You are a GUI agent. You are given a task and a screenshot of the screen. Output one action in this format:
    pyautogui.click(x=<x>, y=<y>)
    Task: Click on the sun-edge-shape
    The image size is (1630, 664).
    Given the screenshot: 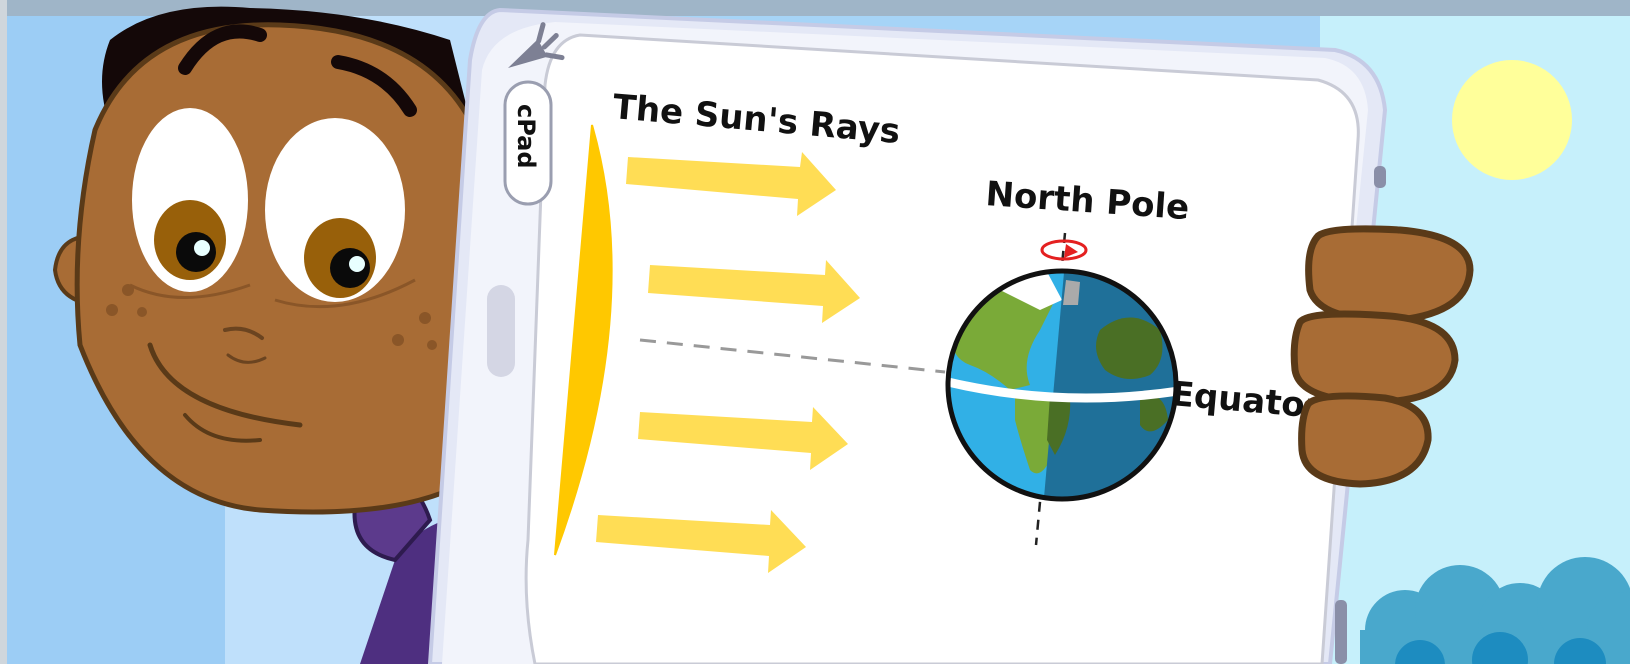 What is the action you would take?
    pyautogui.click(x=583, y=340)
    